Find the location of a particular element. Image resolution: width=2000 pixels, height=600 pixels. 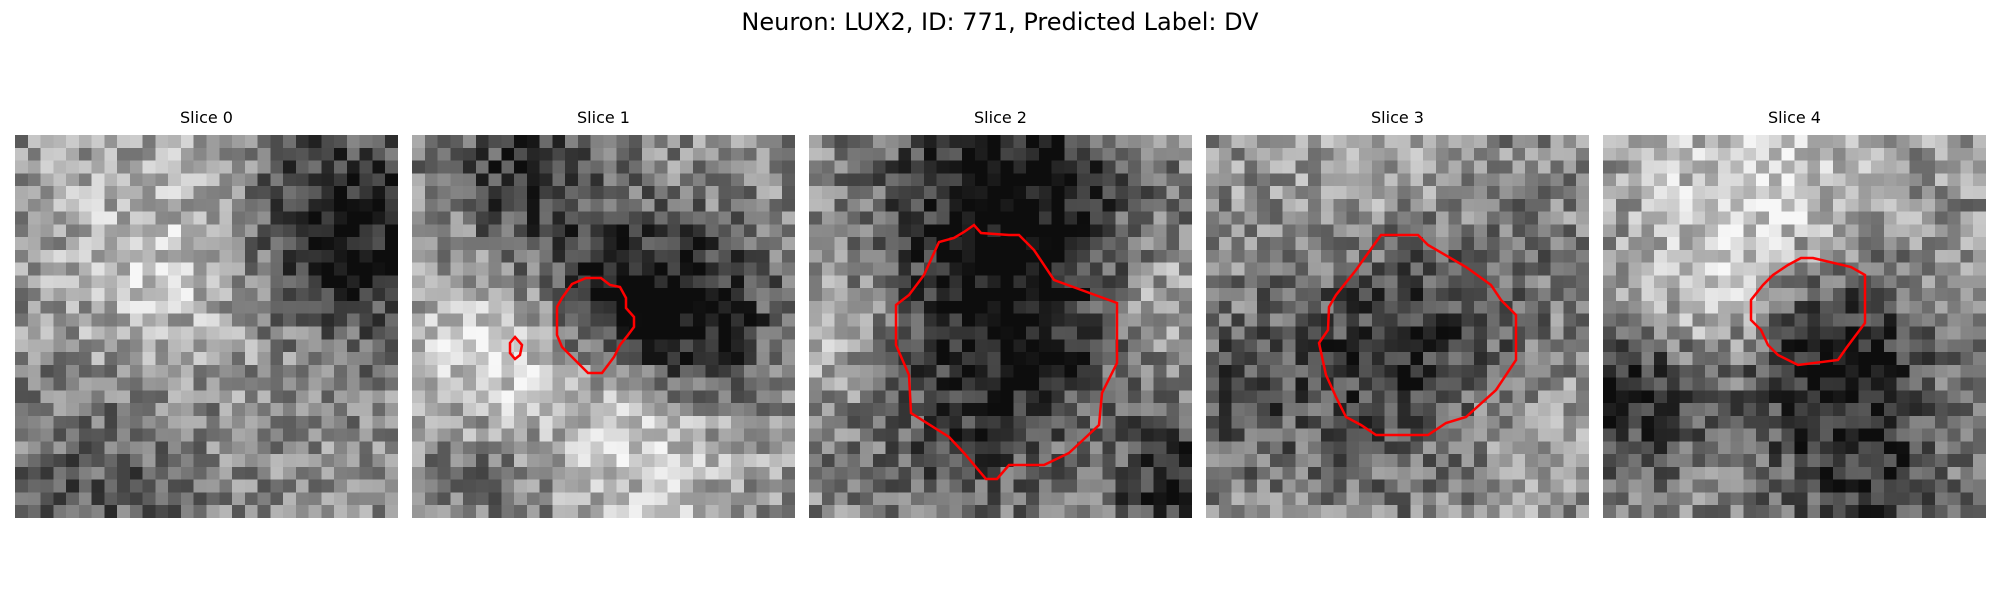

slice-panel-0: Slice 0 is located at coordinates (206, 313).